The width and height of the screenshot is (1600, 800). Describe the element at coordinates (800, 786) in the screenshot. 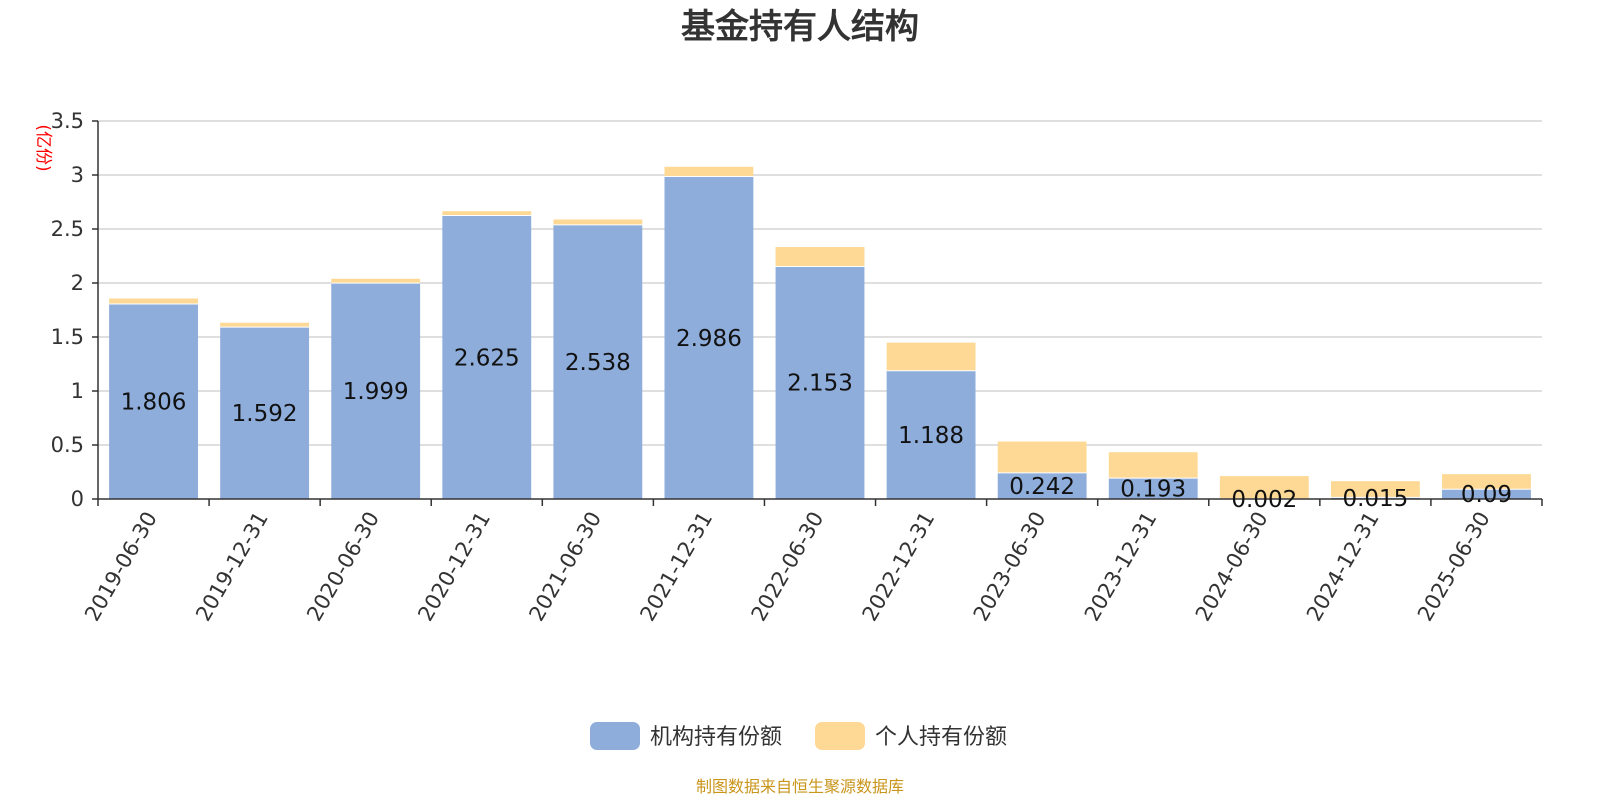

I see `source-note: 制图数据来自恒生聚源数据库` at that location.